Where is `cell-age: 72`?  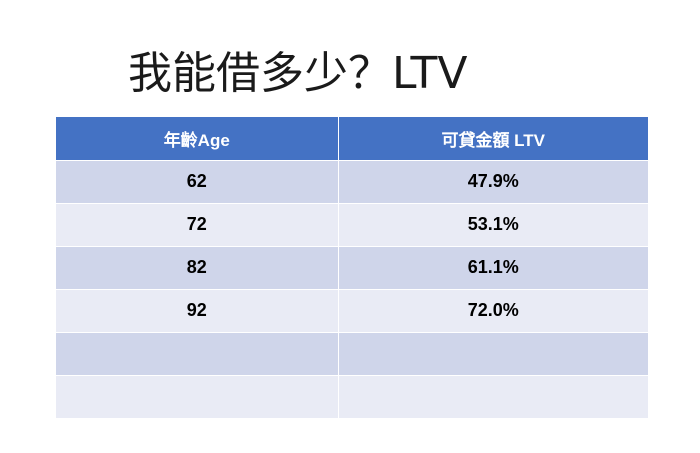 cell-age: 72 is located at coordinates (197, 225).